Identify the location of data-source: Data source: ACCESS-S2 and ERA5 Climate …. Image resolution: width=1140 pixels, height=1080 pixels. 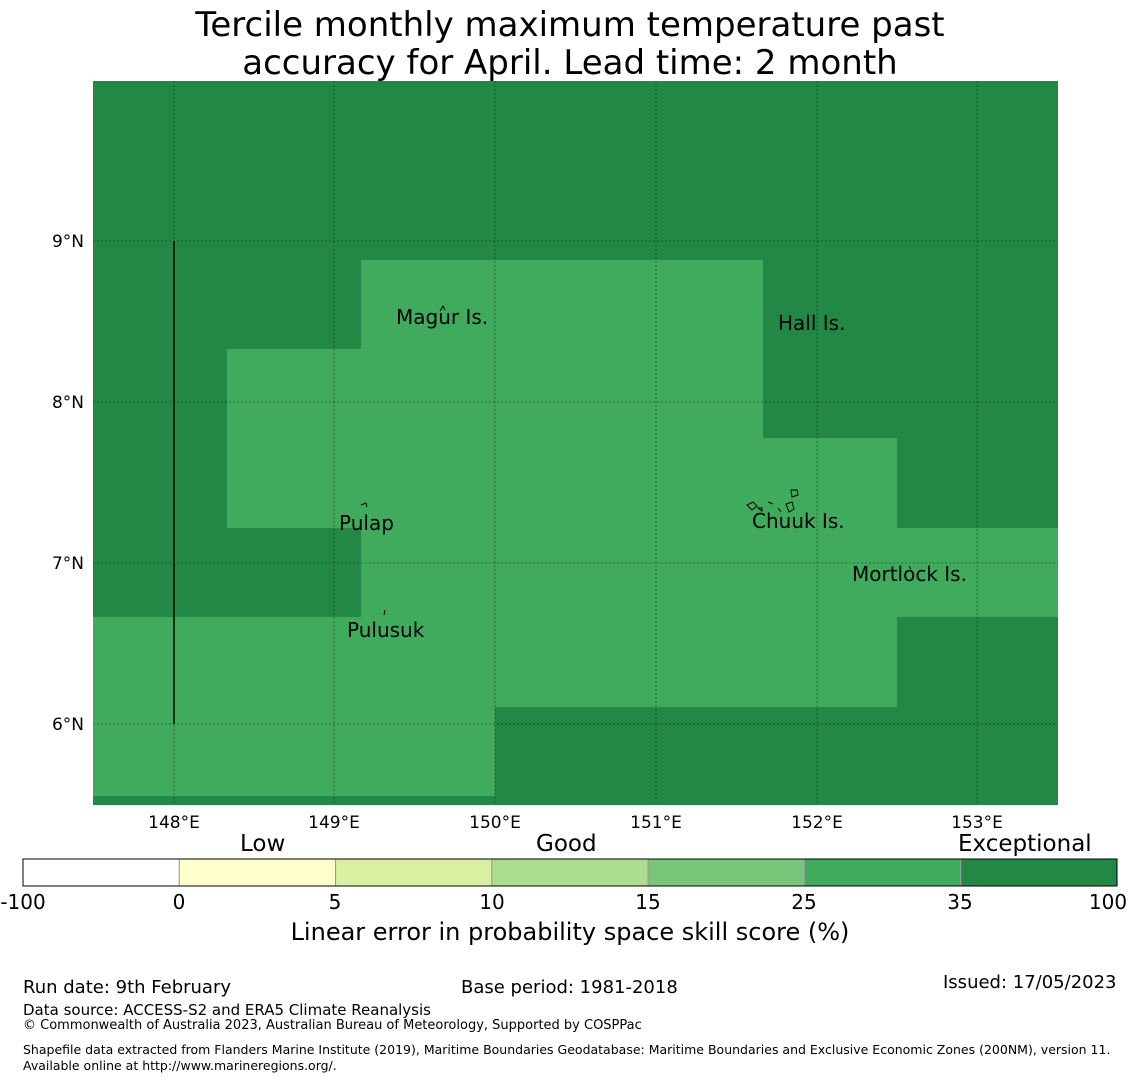
(227, 1010).